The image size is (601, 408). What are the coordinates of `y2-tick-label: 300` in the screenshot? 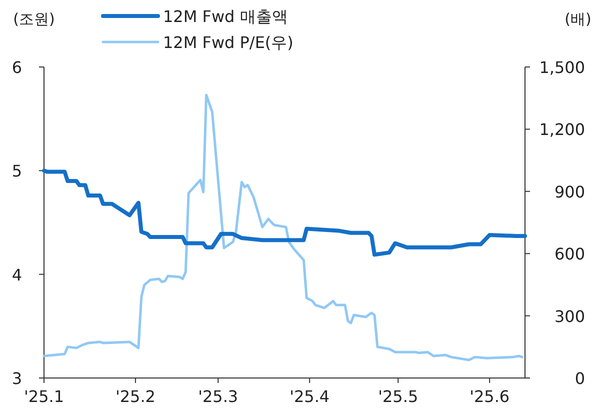 It's located at (569, 316).